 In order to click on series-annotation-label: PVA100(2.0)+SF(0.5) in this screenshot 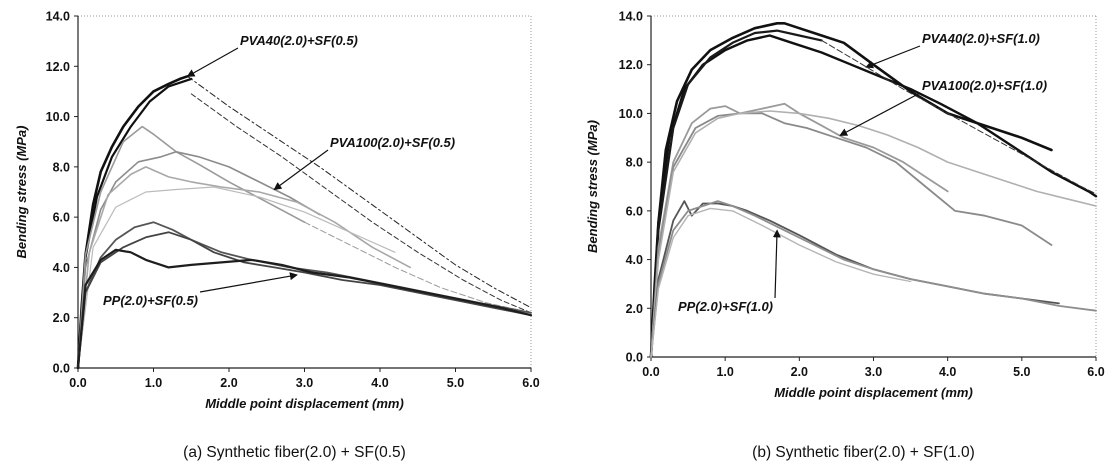, I will do `click(392, 142)`.